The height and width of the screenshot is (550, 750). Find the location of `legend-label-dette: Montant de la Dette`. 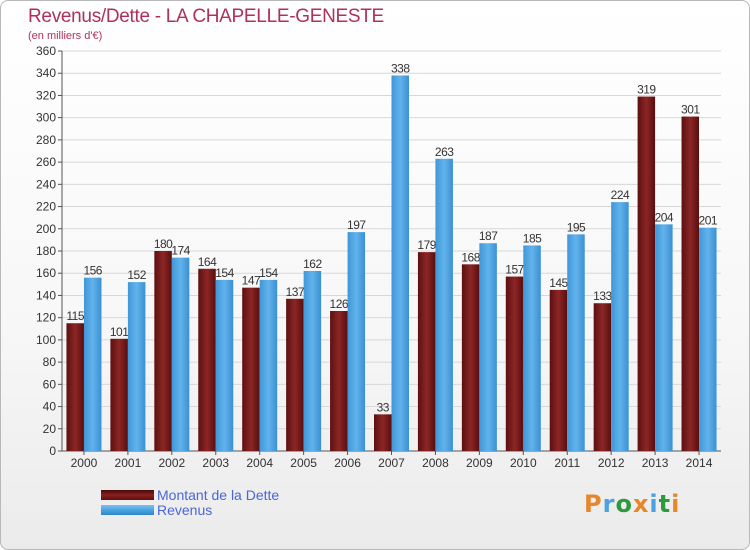

legend-label-dette: Montant de la Dette is located at coordinates (218, 495).